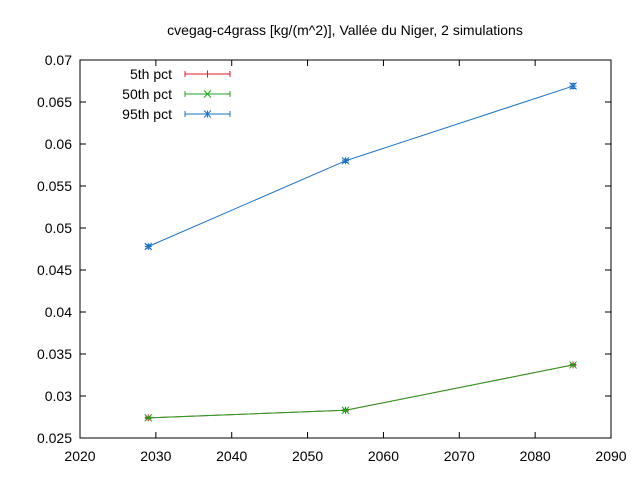 The height and width of the screenshot is (480, 640). Describe the element at coordinates (58, 312) in the screenshot. I see `y-tick-label: 0.04` at that location.